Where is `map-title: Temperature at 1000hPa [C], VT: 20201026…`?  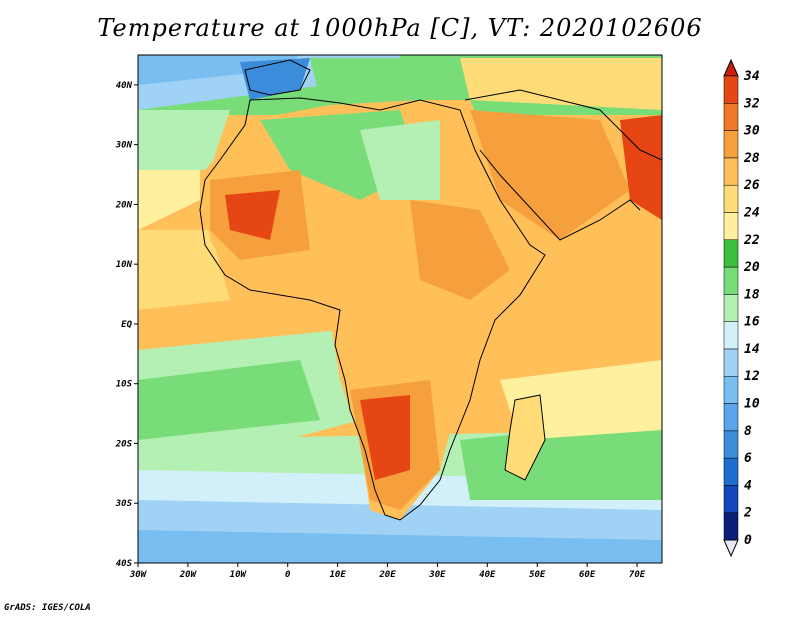 map-title: Temperature at 1000hPa [C], VT: 20201026… is located at coordinates (400, 28).